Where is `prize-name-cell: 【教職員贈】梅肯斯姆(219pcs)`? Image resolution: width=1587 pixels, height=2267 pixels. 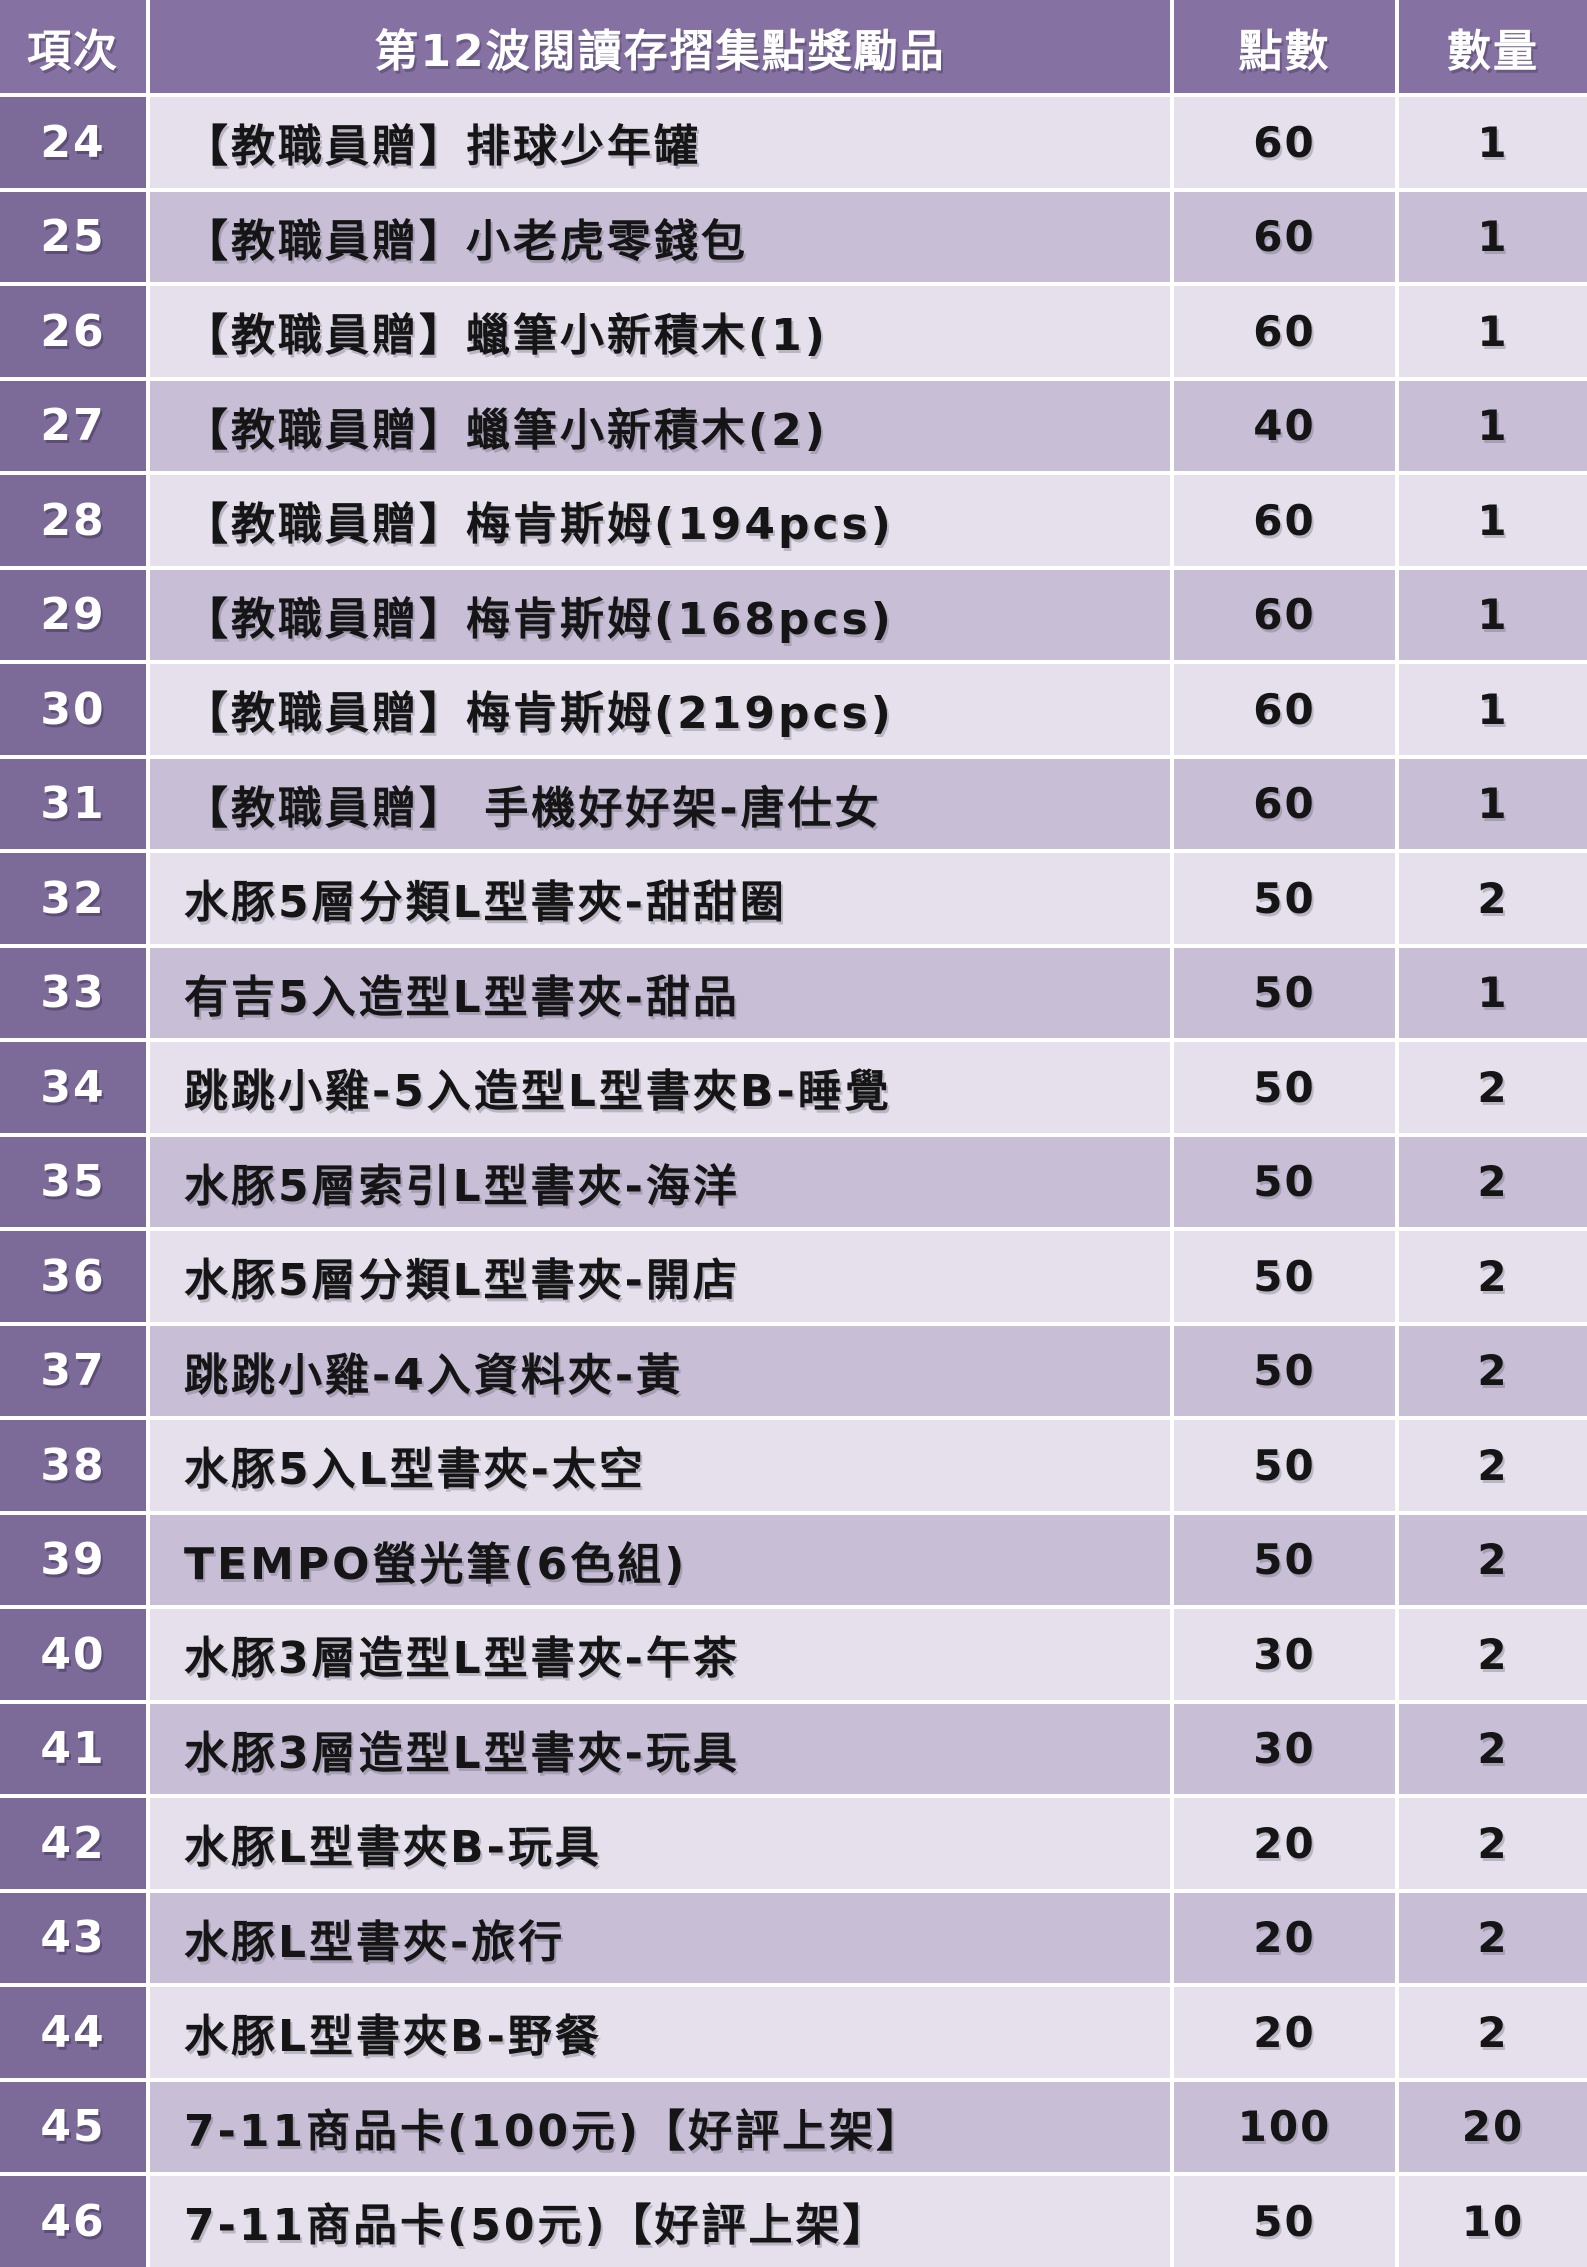
prize-name-cell: 【教職員贈】梅肯斯姆(219pcs) is located at coordinates (660, 709).